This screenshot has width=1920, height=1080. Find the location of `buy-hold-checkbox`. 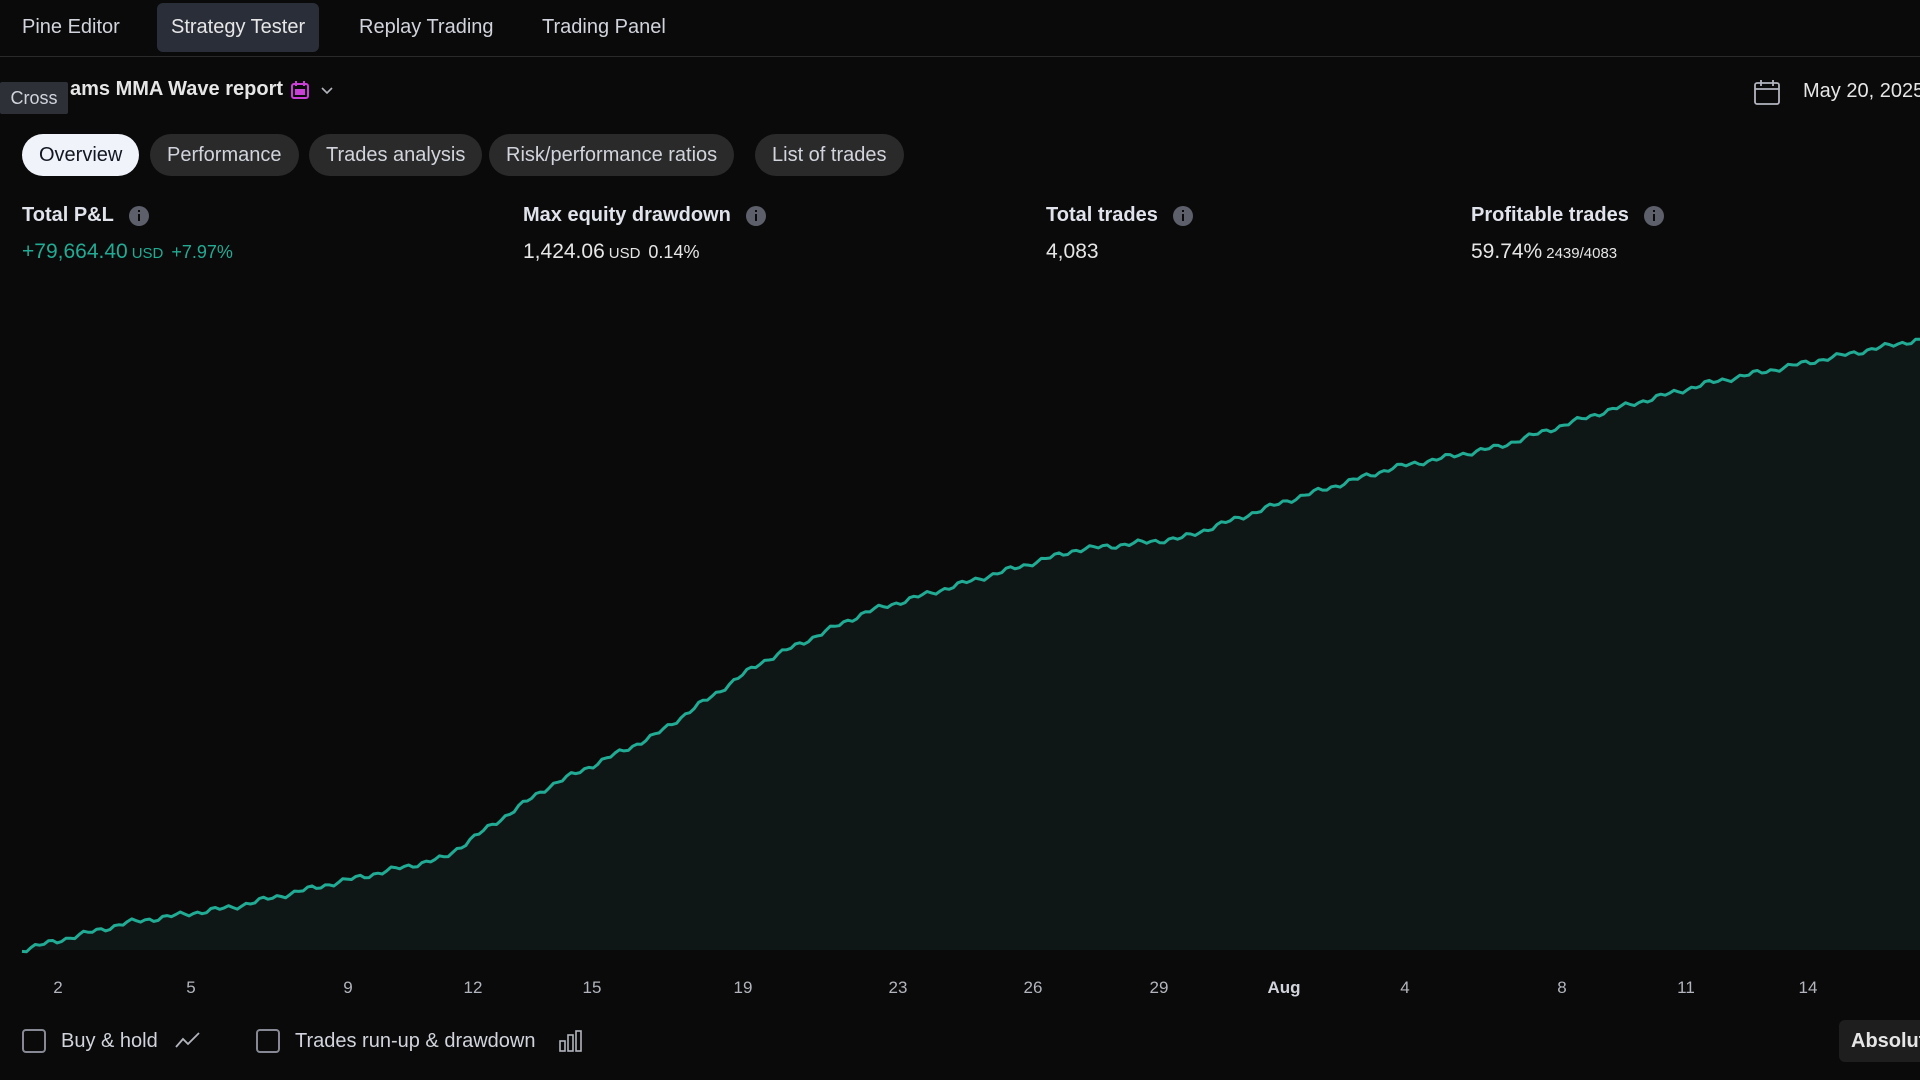

buy-hold-checkbox is located at coordinates (34, 1041).